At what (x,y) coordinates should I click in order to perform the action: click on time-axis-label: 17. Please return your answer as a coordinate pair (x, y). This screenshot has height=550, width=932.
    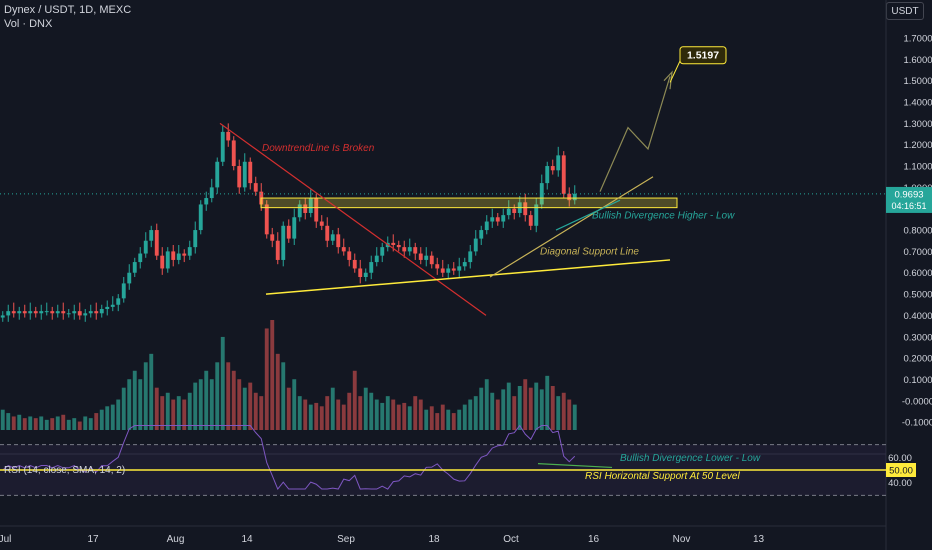
    Looking at the image, I should click on (93, 539).